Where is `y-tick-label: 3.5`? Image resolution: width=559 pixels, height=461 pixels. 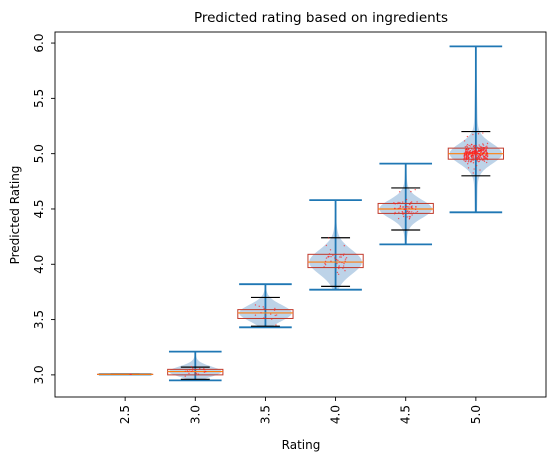
y-tick-label: 3.5 is located at coordinates (39, 319).